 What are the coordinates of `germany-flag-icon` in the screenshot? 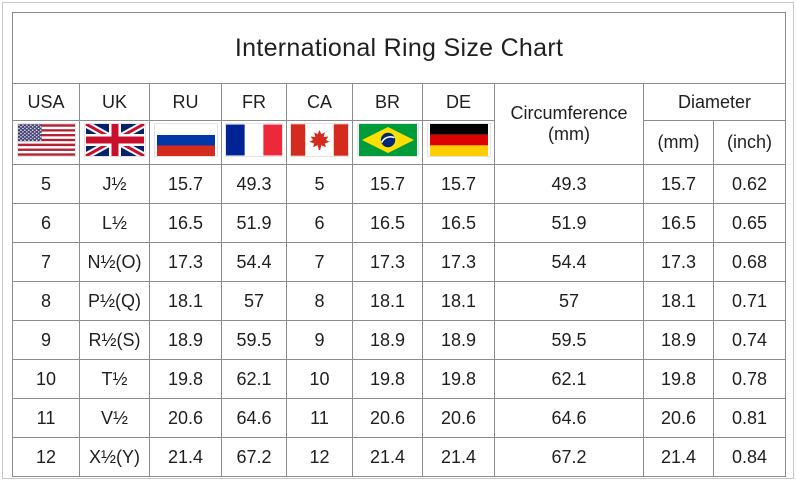 It's located at (458, 140).